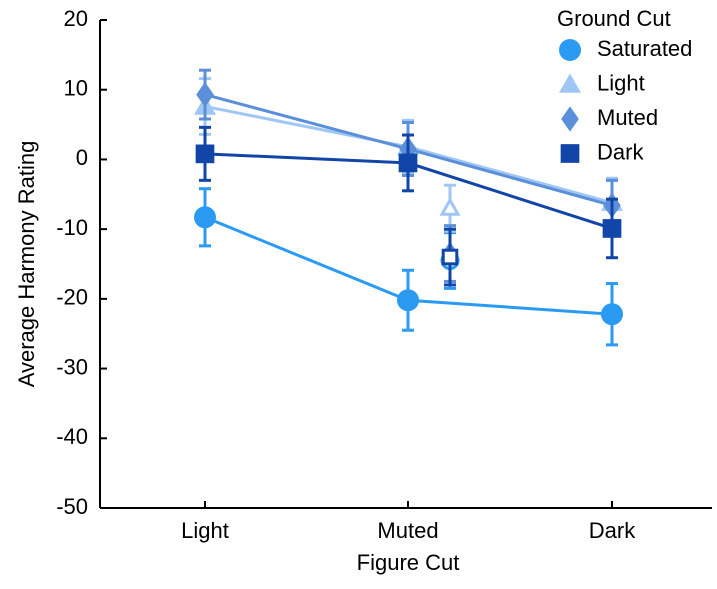 The image size is (717, 589). What do you see at coordinates (72, 436) in the screenshot?
I see `y-tick-label: -40` at bounding box center [72, 436].